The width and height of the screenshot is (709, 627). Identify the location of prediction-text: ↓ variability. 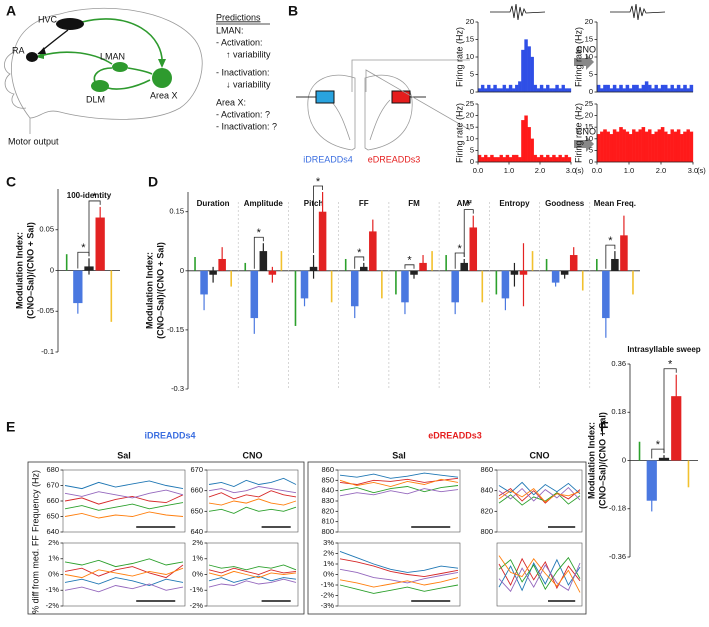
(248, 84).